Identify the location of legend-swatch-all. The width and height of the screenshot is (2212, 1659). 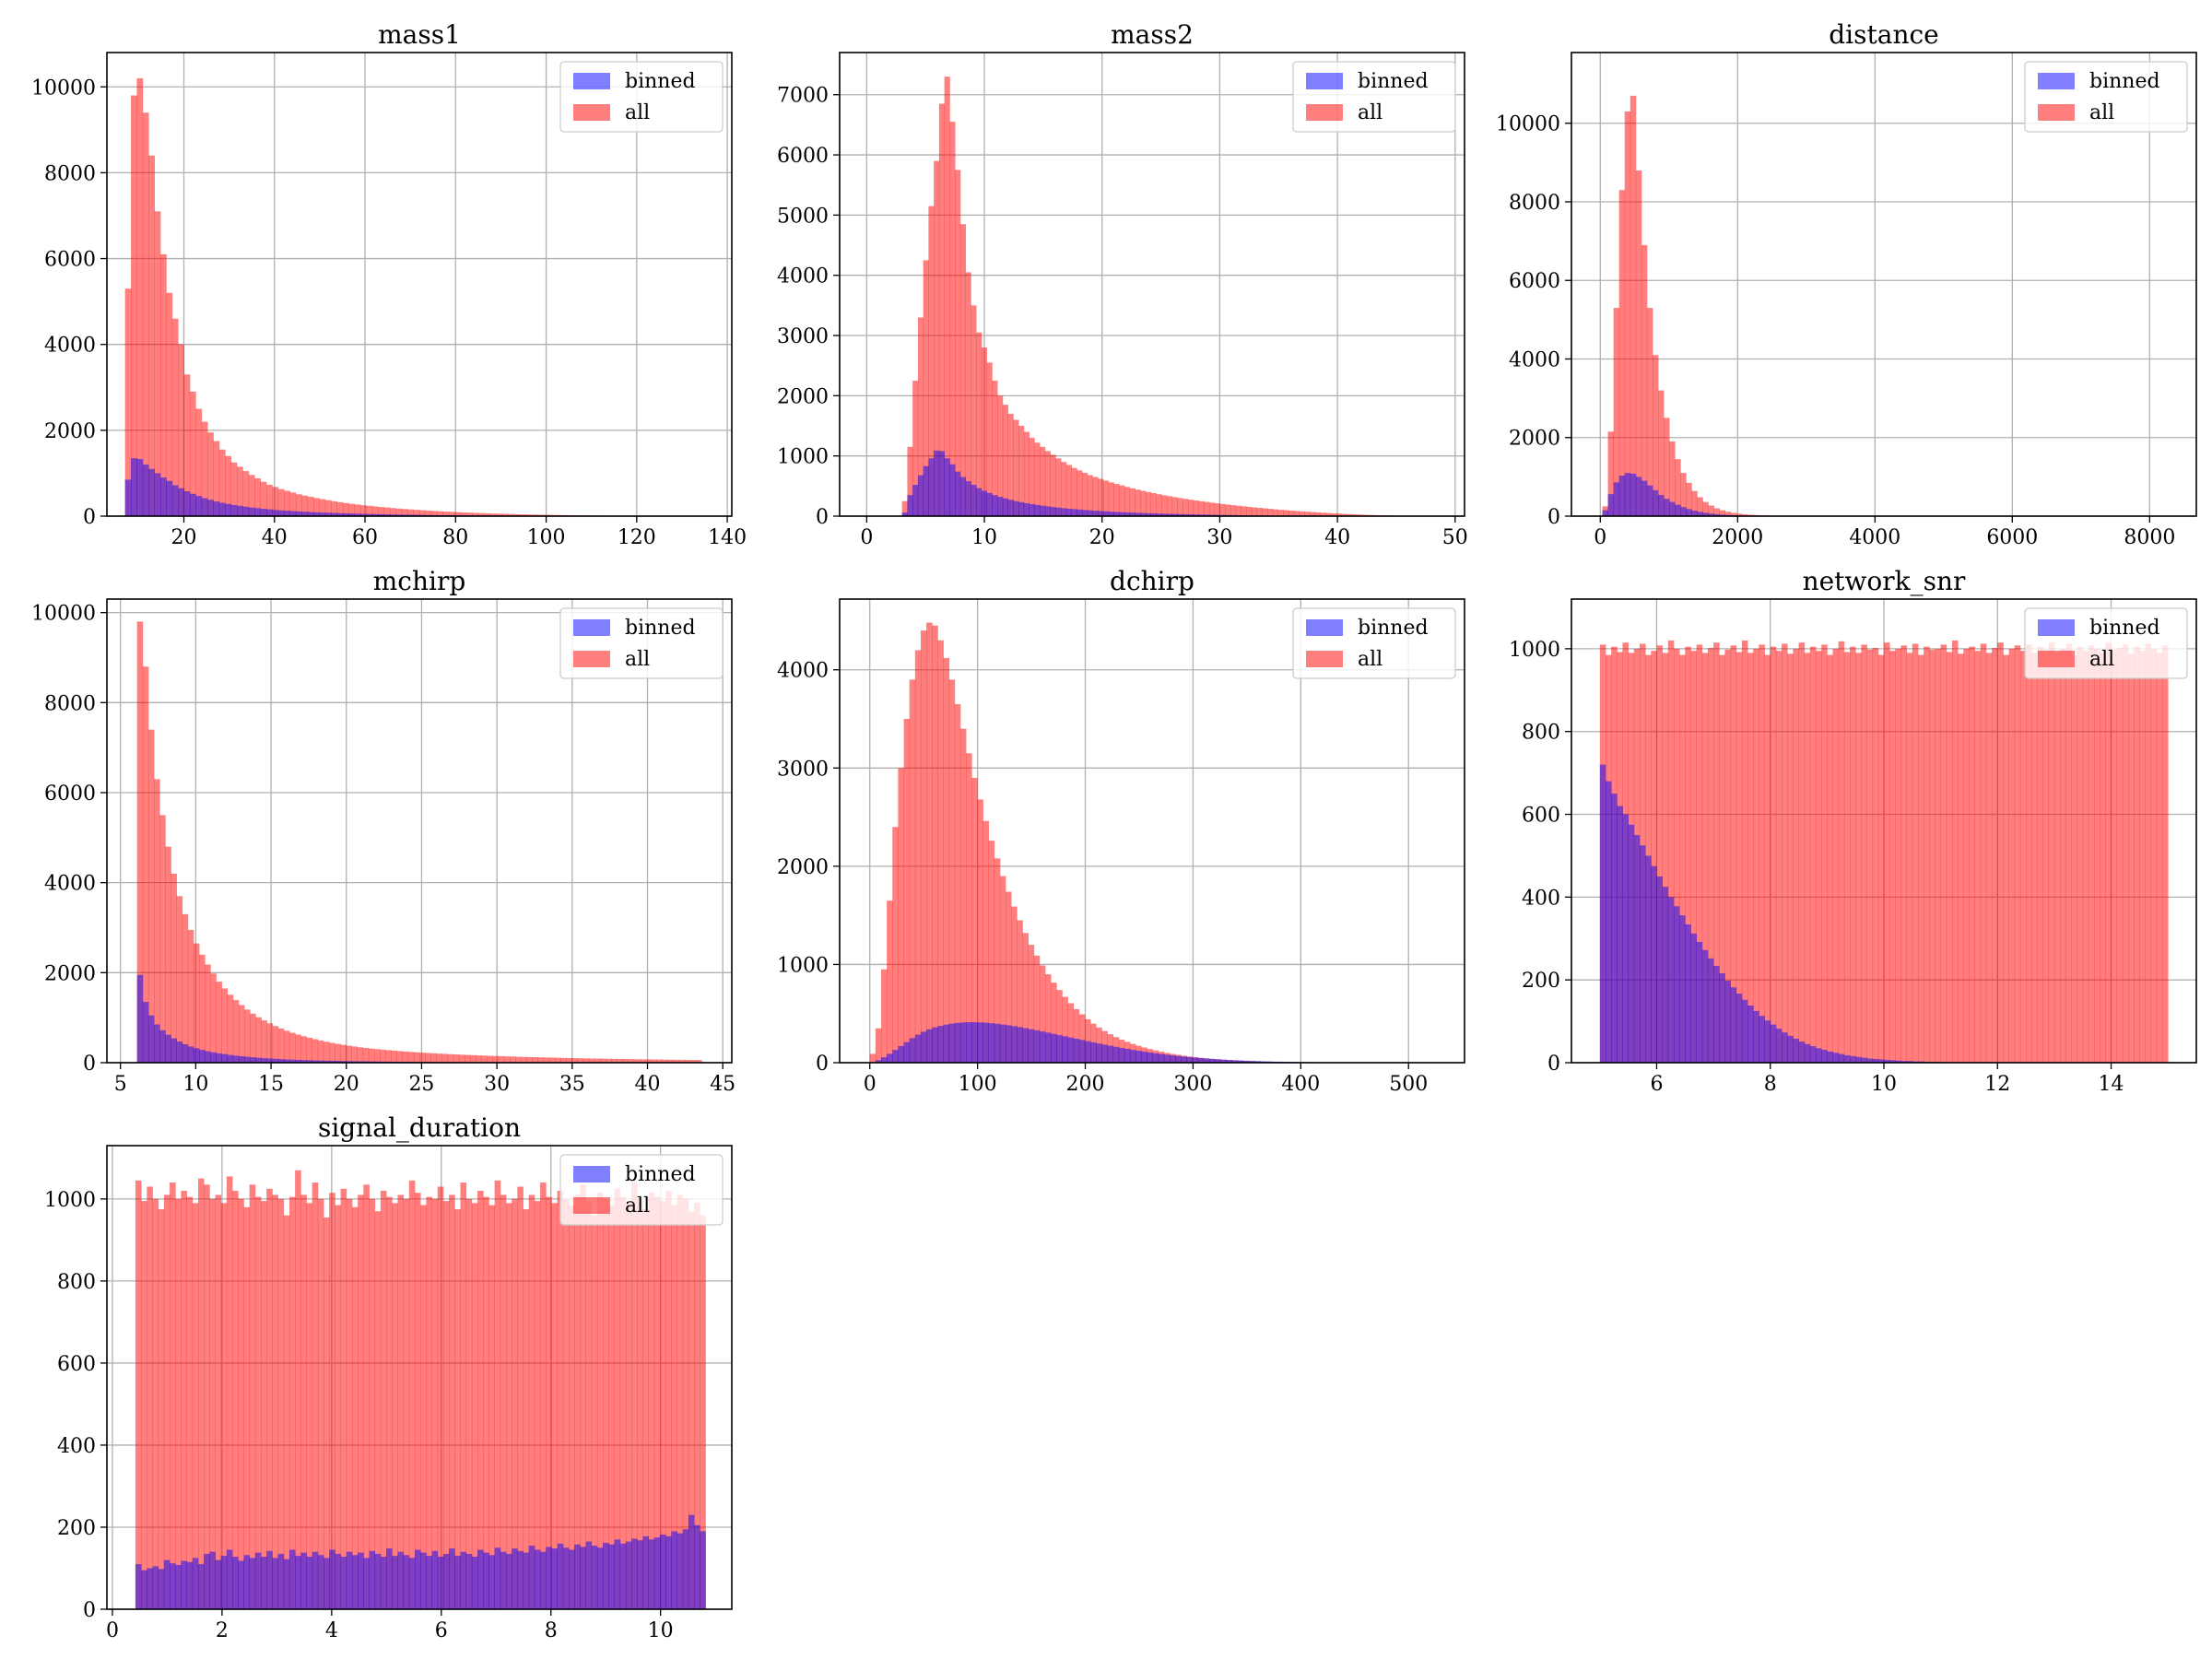
(591, 112).